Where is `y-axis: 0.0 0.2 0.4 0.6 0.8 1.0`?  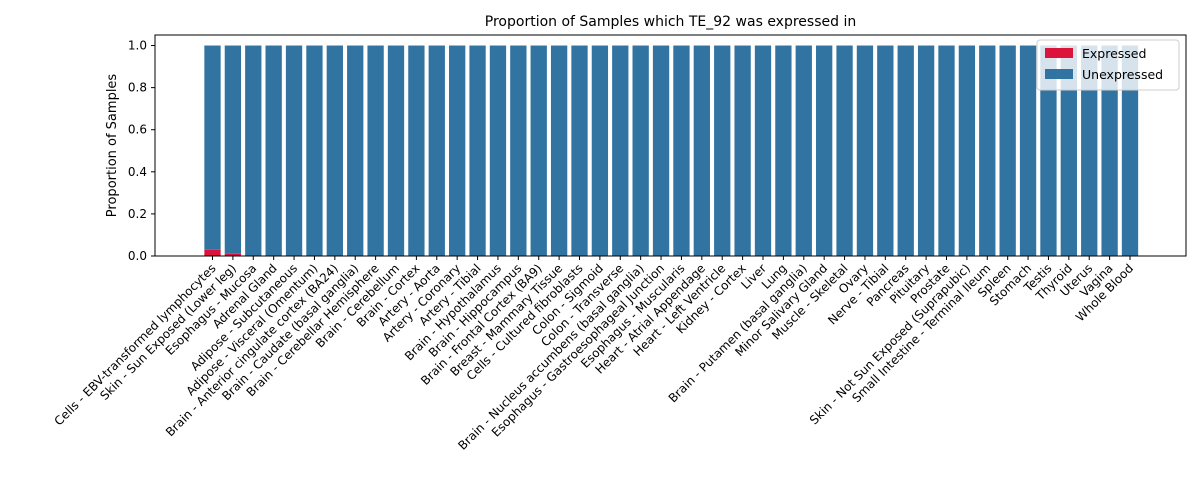 y-axis: 0.0 0.2 0.4 0.6 0.8 1.0 is located at coordinates (141, 151).